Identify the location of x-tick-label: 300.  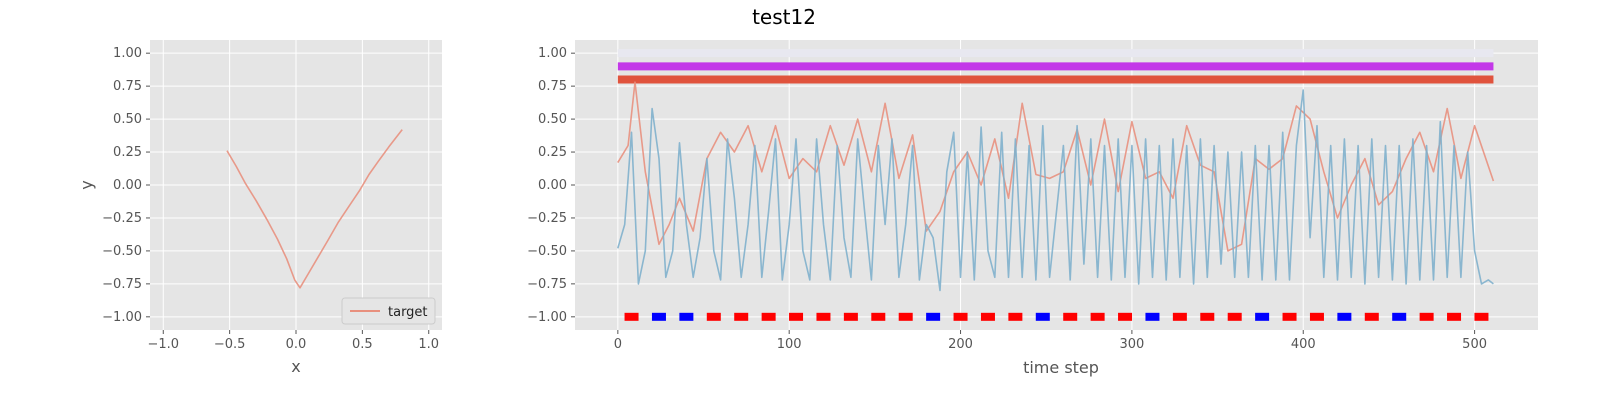
(1131, 344).